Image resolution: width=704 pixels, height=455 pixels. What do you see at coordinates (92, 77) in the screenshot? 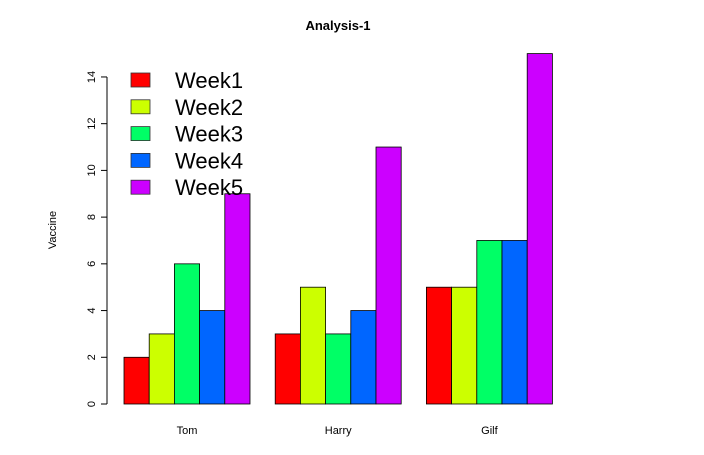
I see `y-tick-label: 14` at bounding box center [92, 77].